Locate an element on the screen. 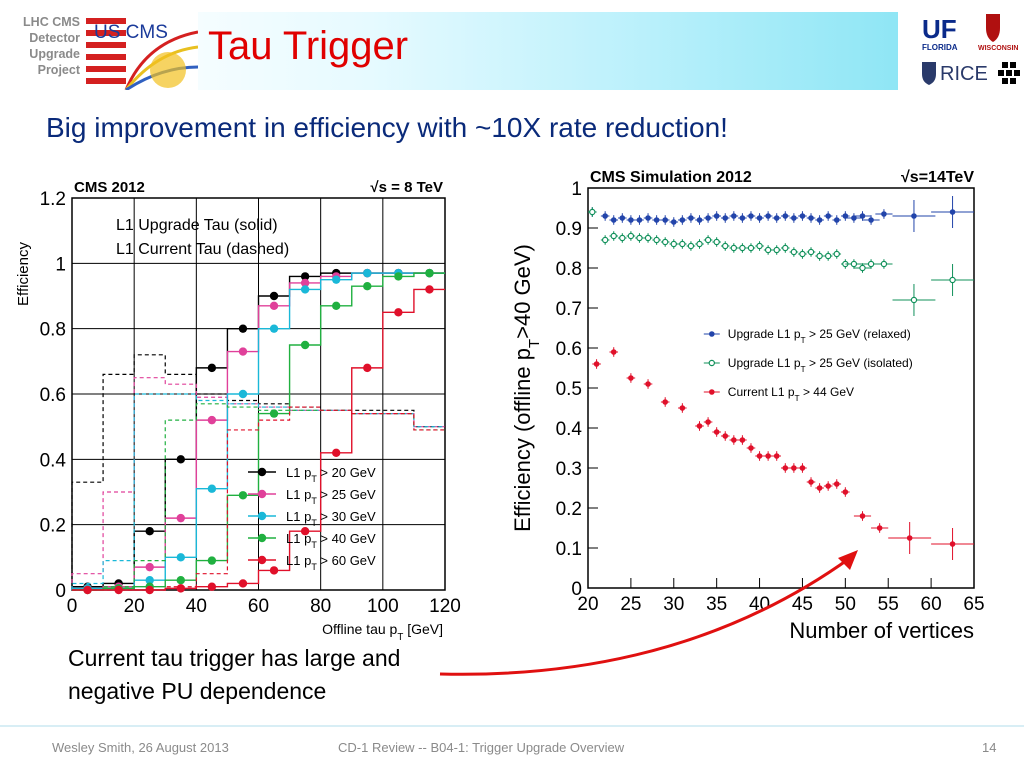 Image resolution: width=1024 pixels, height=768 pixels. rice-crest-icon is located at coordinates (929, 73).